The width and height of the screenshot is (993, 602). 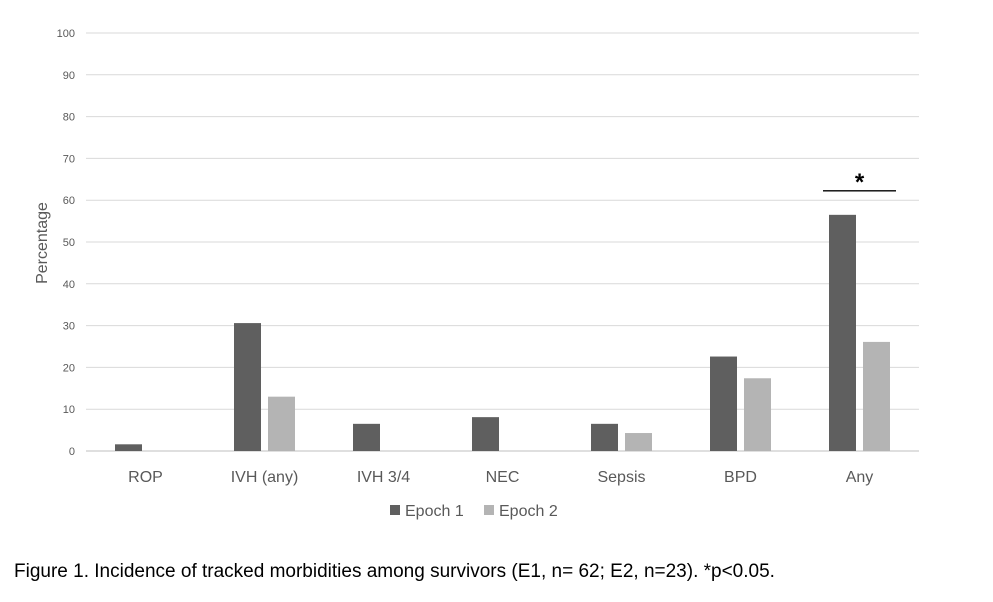 I want to click on y-tick-label: 70, so click(x=69, y=159).